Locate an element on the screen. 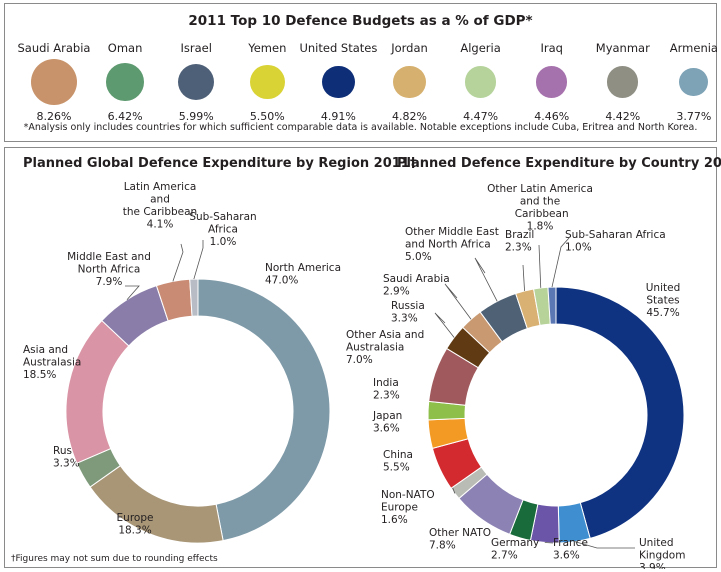 Image resolution: width=721 pixels, height=572 pixels. budget-country-name: United States is located at coordinates (338, 48).